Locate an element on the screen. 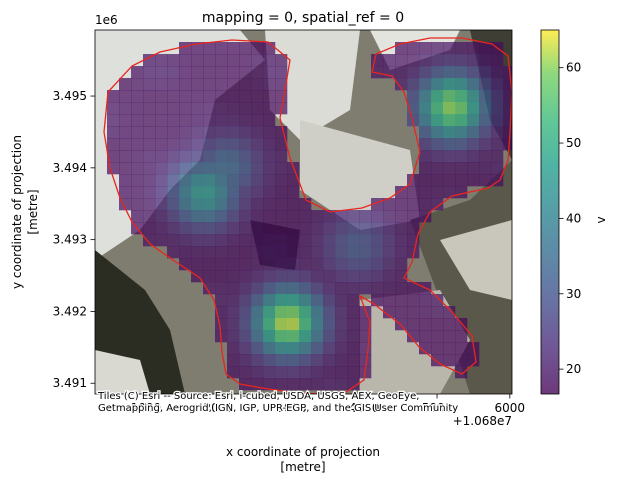 The width and height of the screenshot is (618, 484). x-tick-label: 2000 is located at coordinates (218, 408).